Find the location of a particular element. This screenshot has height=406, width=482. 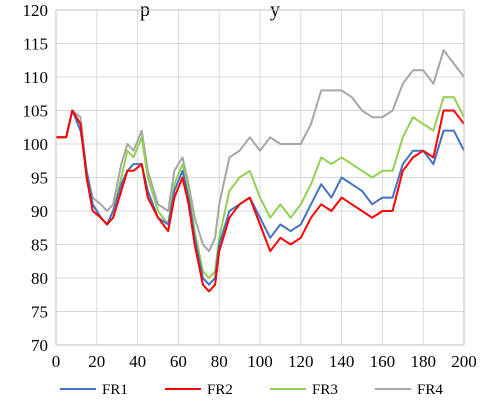

x-tick-label: 0 is located at coordinates (56, 361).